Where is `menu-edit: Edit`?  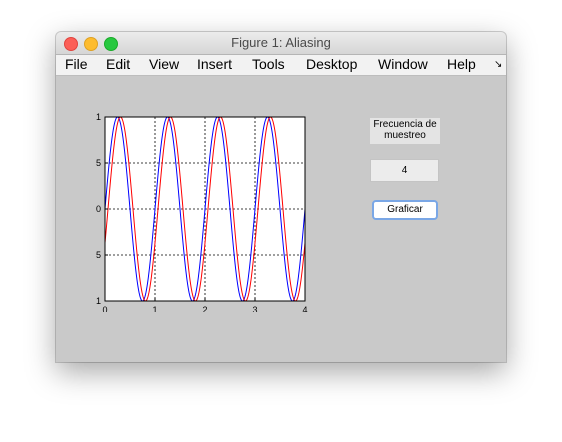 menu-edit: Edit is located at coordinates (118, 64).